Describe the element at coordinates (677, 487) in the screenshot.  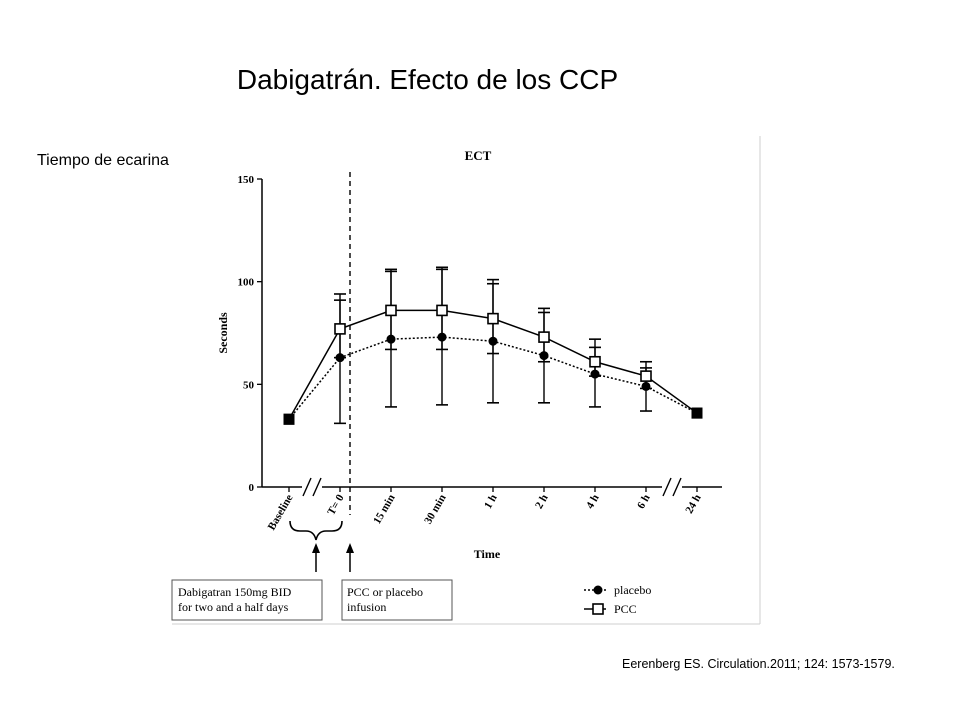
I see `x-axis-break-2-b` at that location.